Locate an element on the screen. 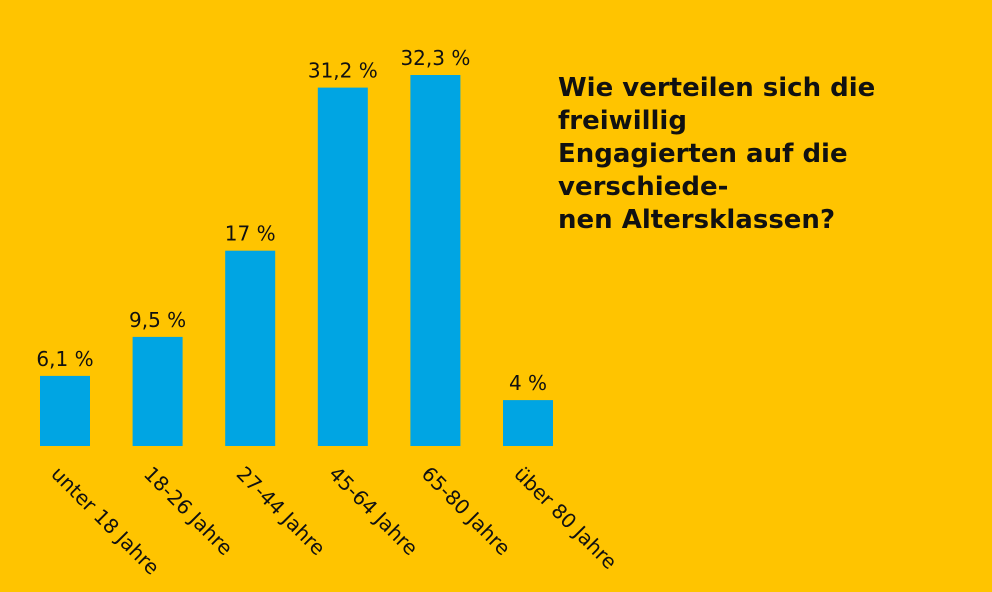 The image size is (992, 592). value-label-6: 4 % is located at coordinates (528, 383).